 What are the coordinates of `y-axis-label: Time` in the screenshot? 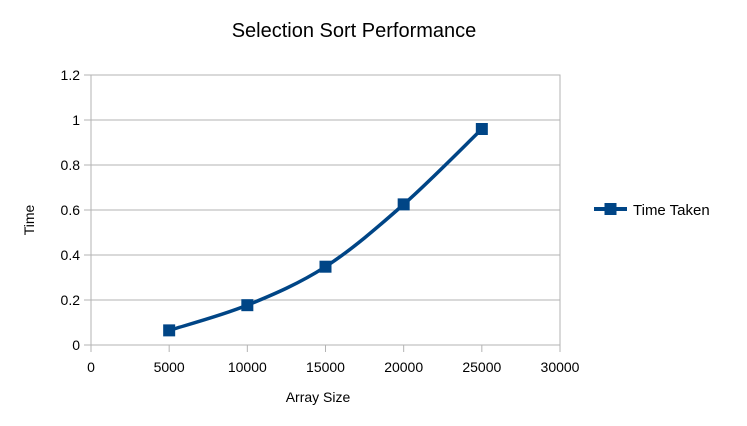 It's located at (29, 219).